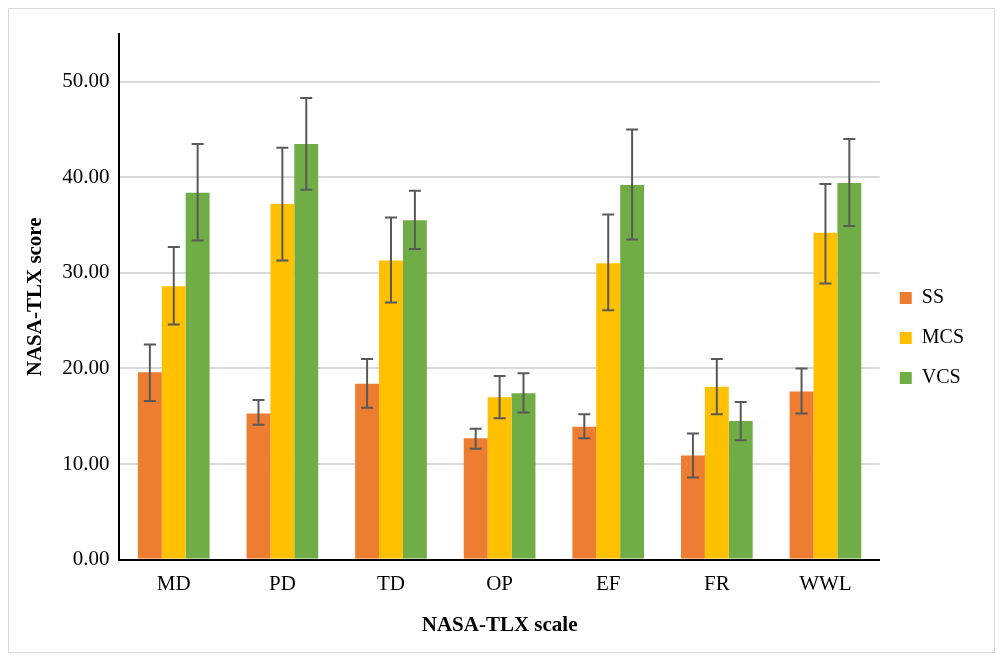 Image resolution: width=1007 pixels, height=663 pixels. I want to click on x-tick-label: WWL, so click(825, 582).